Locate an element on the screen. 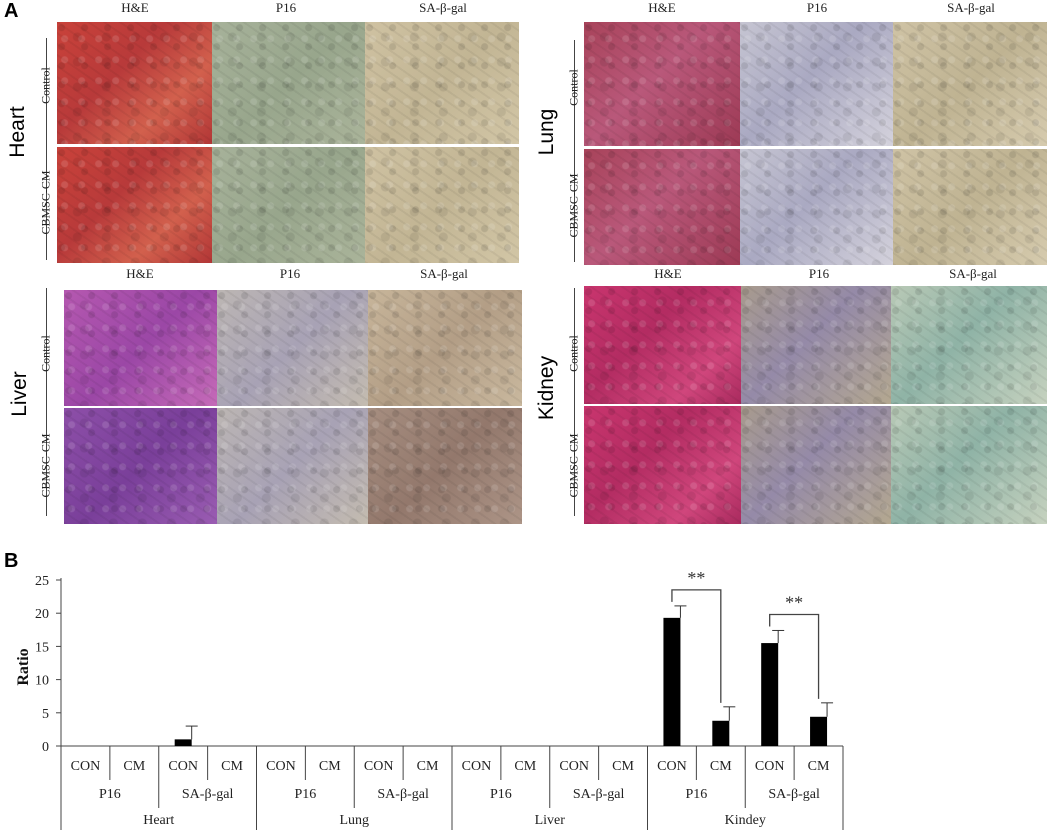 The width and height of the screenshot is (1052, 830). panel-a-label: A is located at coordinates (11, 11).